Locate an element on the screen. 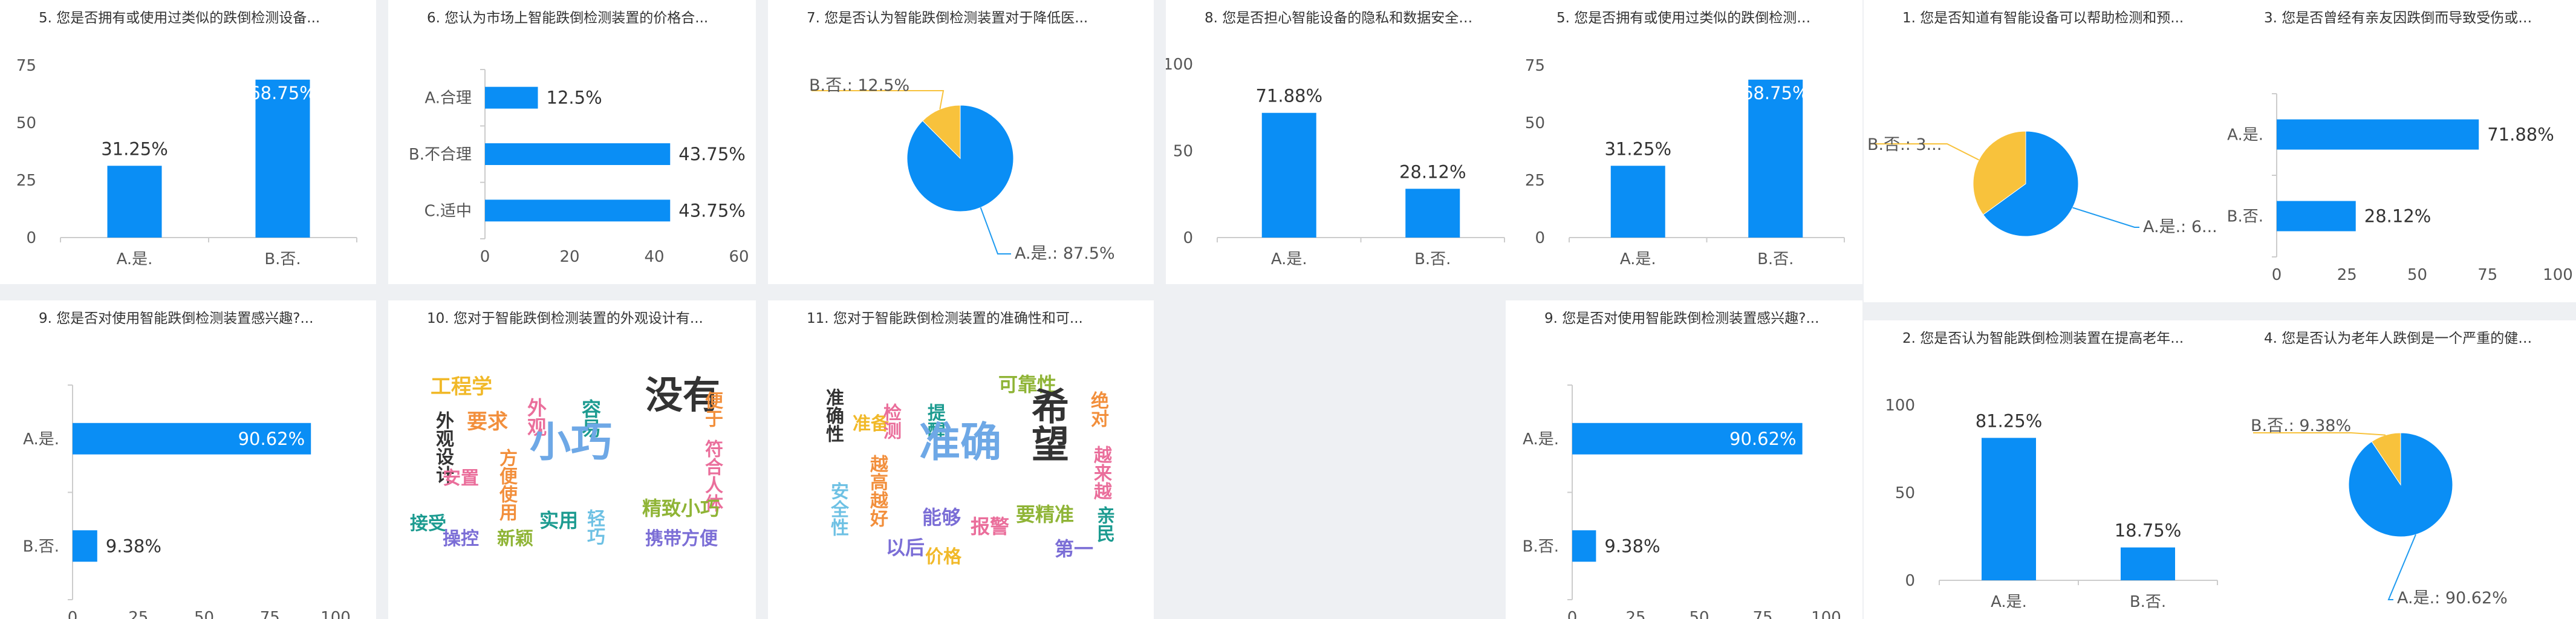 The image size is (2576, 619). word-cloud-word: 价格 is located at coordinates (943, 557).